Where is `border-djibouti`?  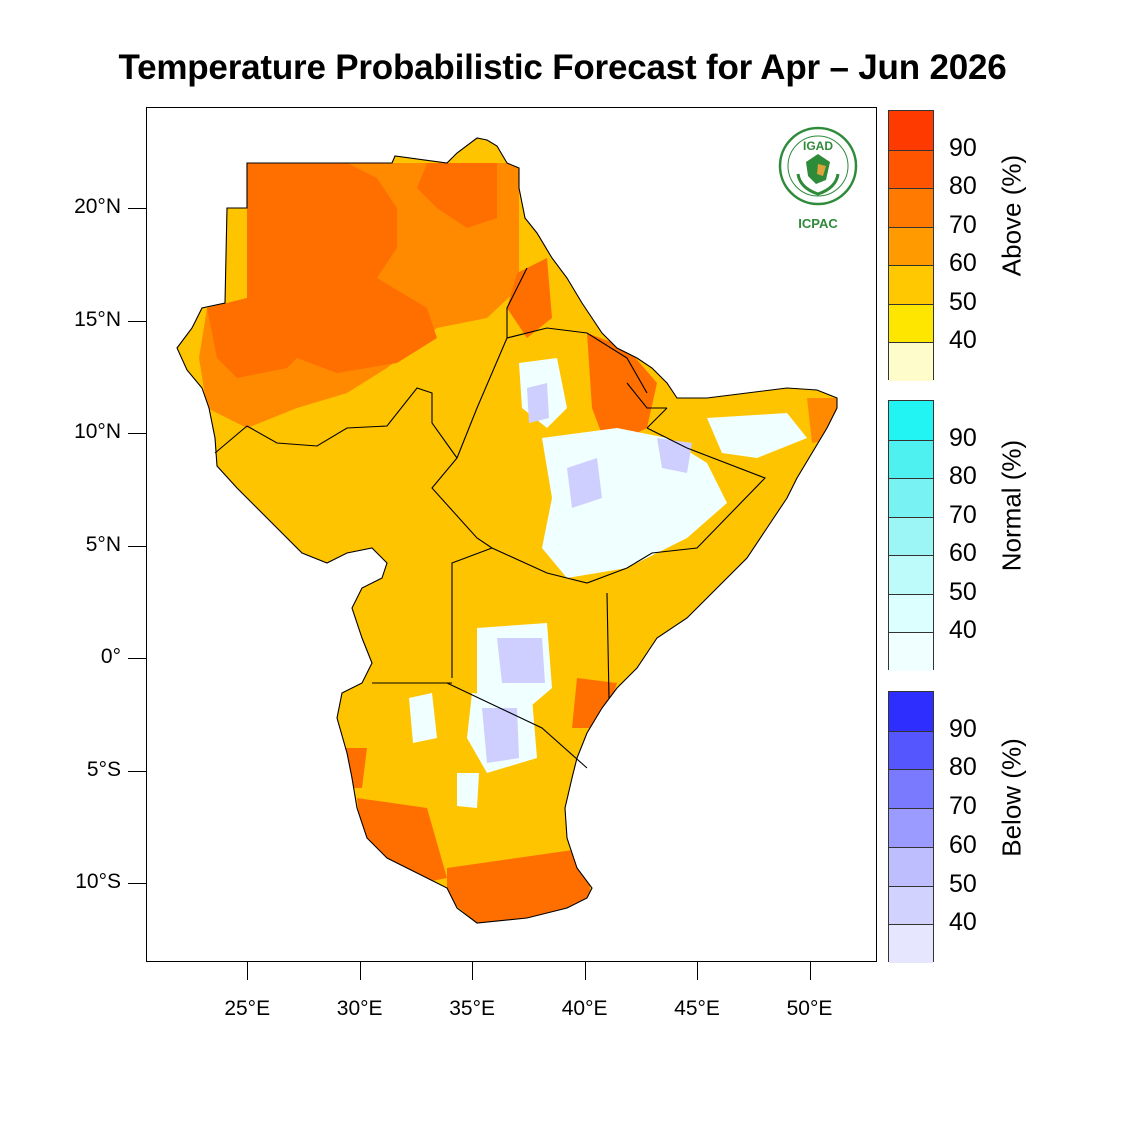
border-djibouti is located at coordinates (646, 395).